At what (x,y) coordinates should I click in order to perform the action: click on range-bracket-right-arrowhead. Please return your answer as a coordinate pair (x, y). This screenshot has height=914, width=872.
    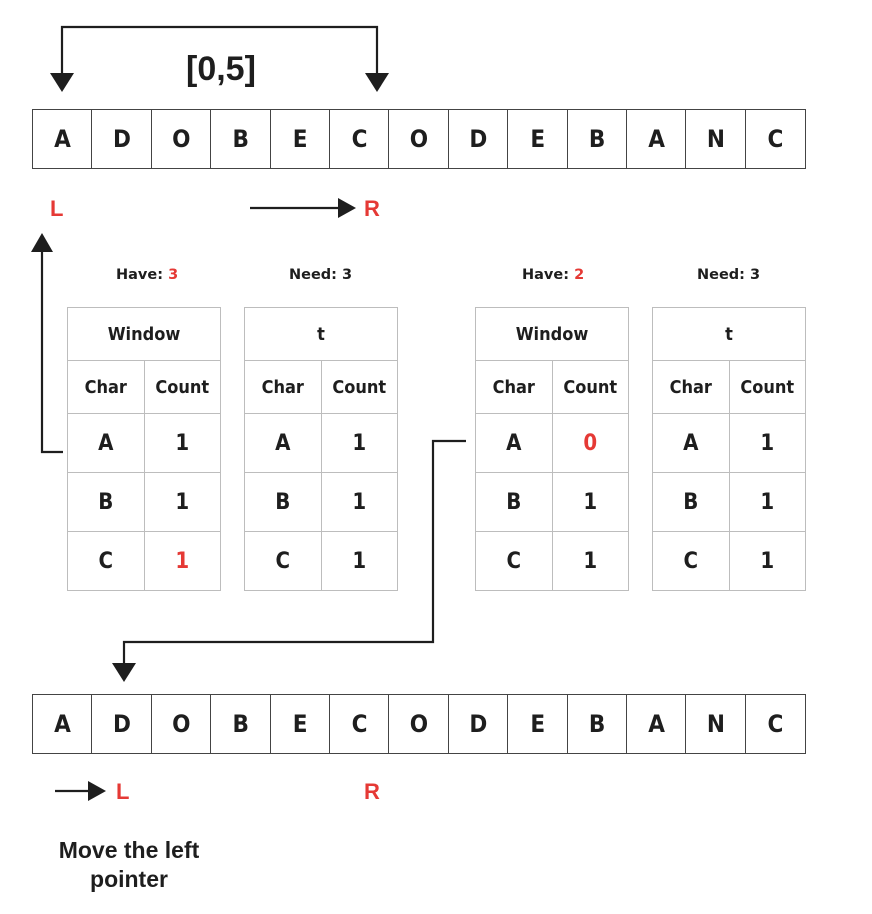
    Looking at the image, I should click on (377, 82).